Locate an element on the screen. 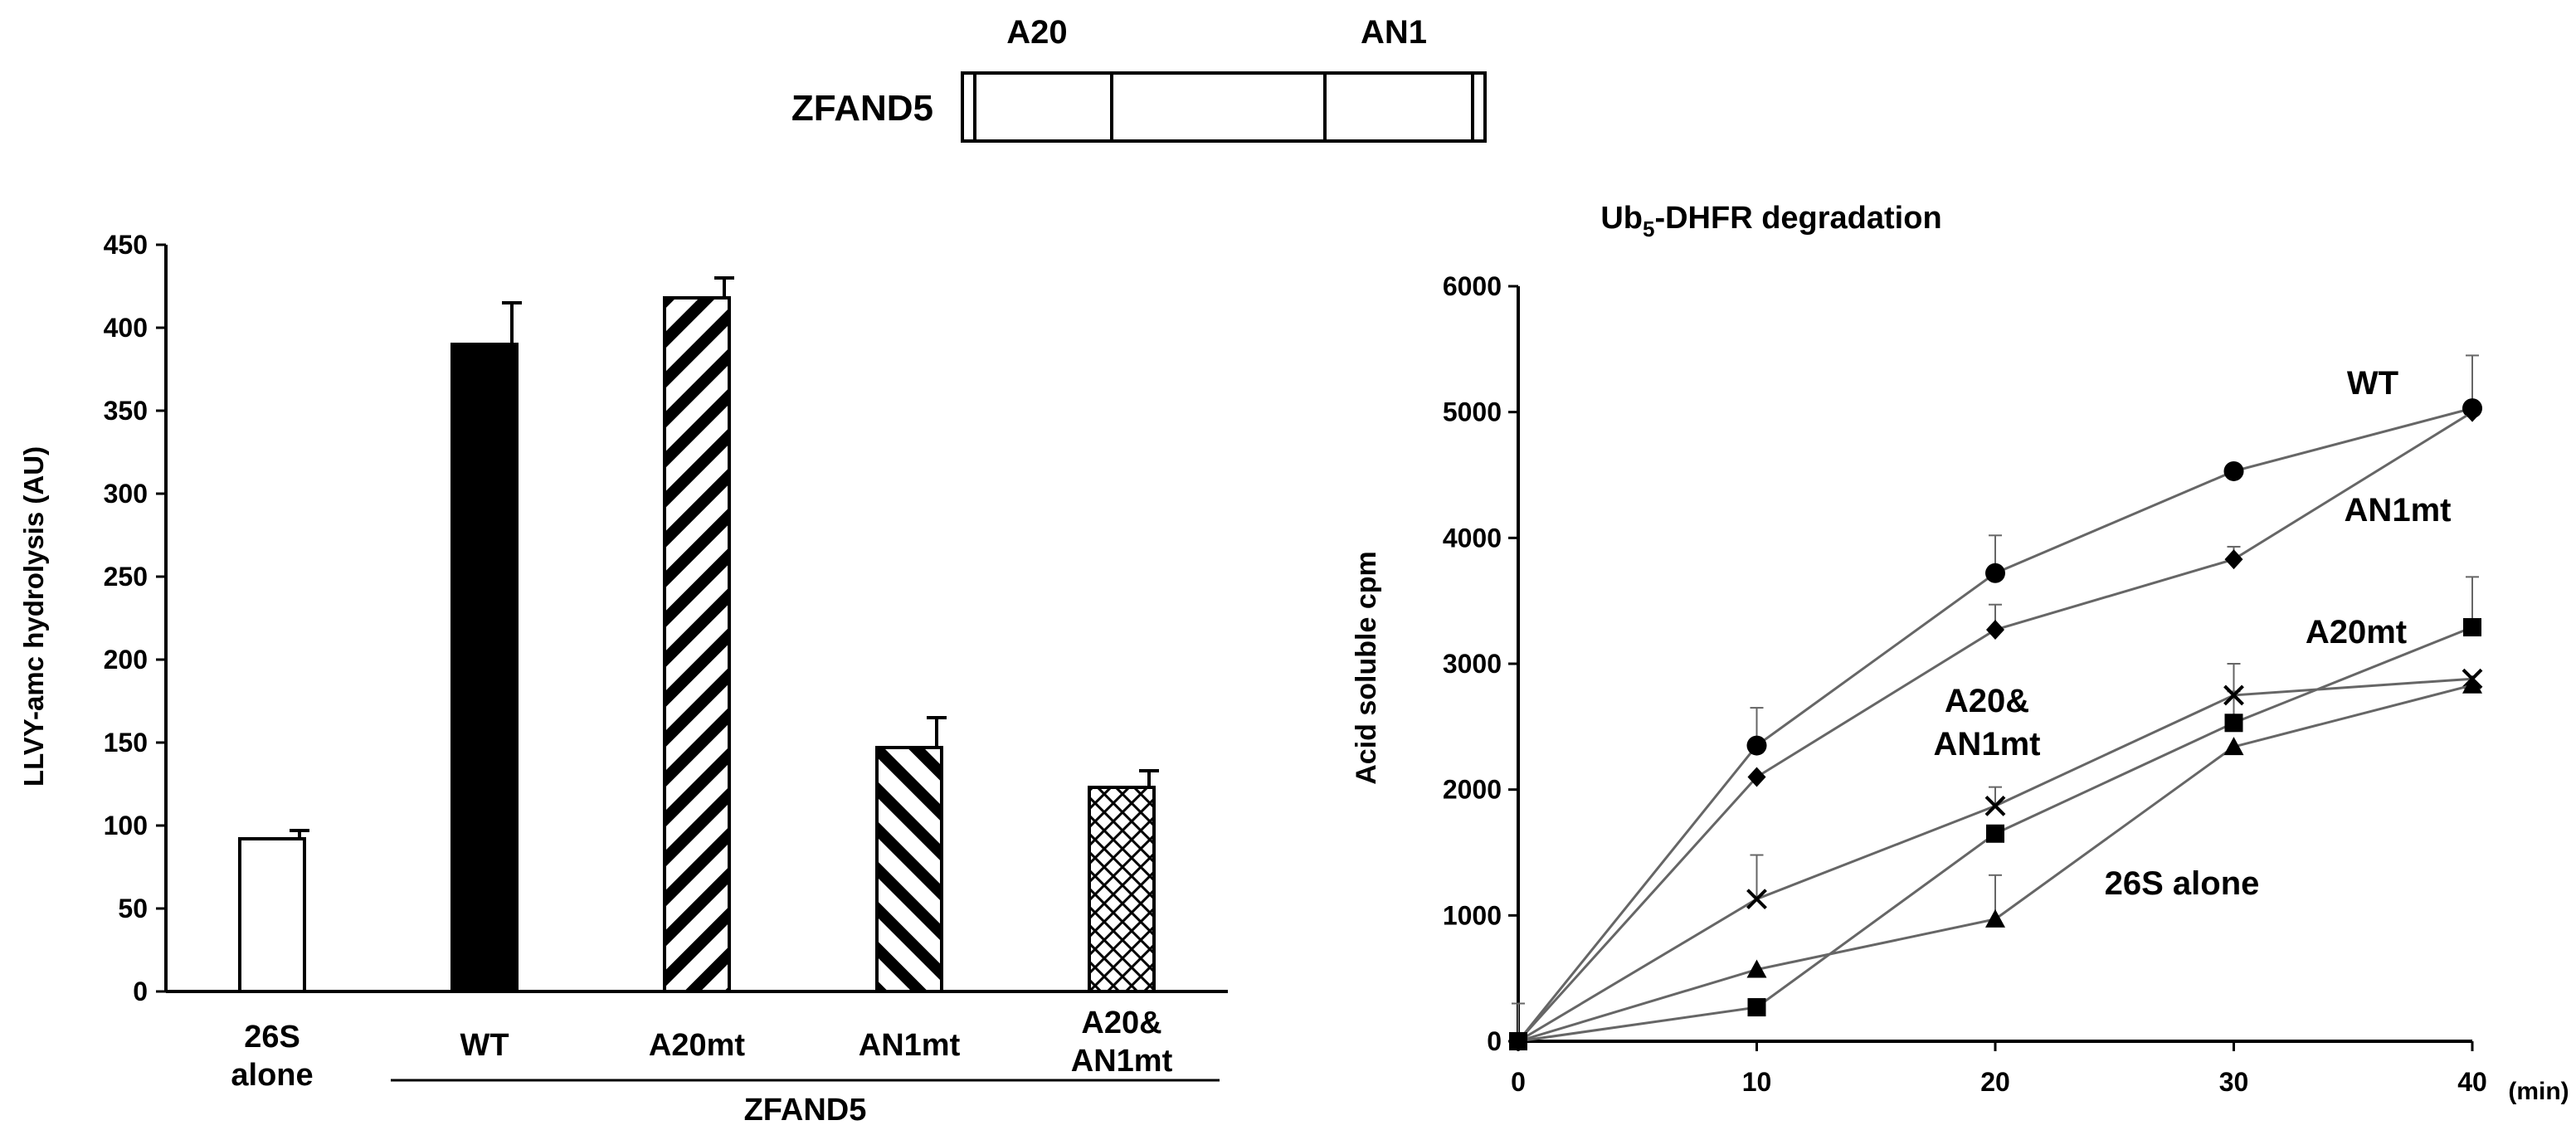 The height and width of the screenshot is (1135, 2576). bar-y-tick-label: 0 is located at coordinates (140, 991).